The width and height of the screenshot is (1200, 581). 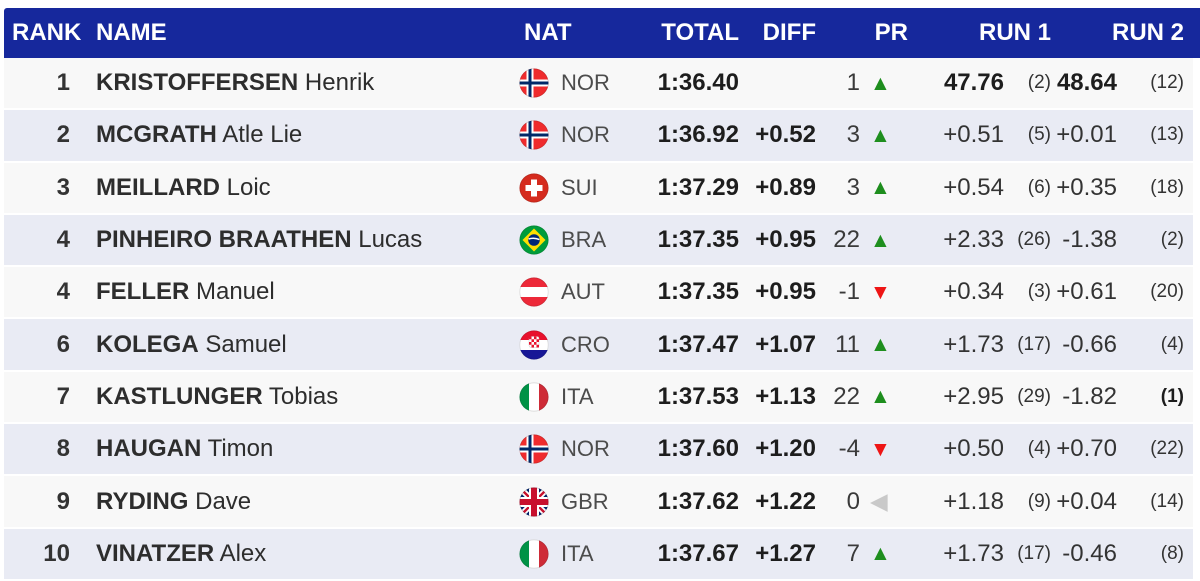 I want to click on name-cell: KRISTOFFERSEN Henrik, so click(x=295, y=83).